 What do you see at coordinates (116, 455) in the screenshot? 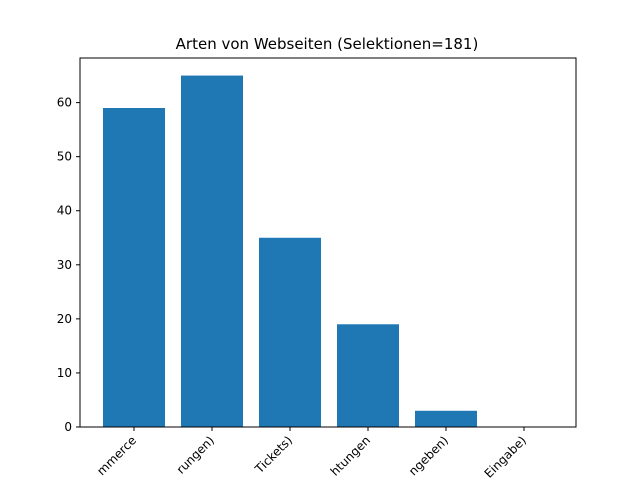
I see `x-tick-label-0: mmerce` at bounding box center [116, 455].